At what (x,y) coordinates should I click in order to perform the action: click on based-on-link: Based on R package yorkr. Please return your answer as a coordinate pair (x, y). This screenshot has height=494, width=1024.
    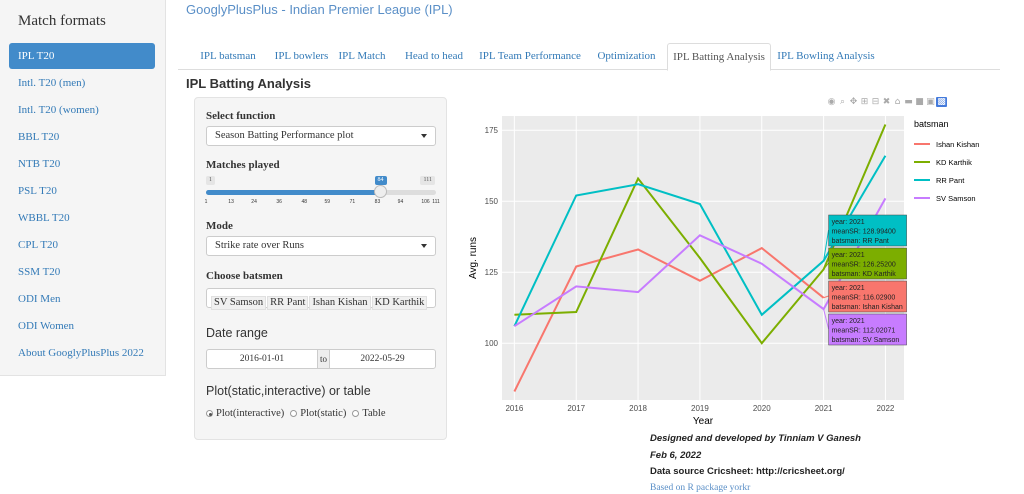
    Looking at the image, I should click on (700, 488).